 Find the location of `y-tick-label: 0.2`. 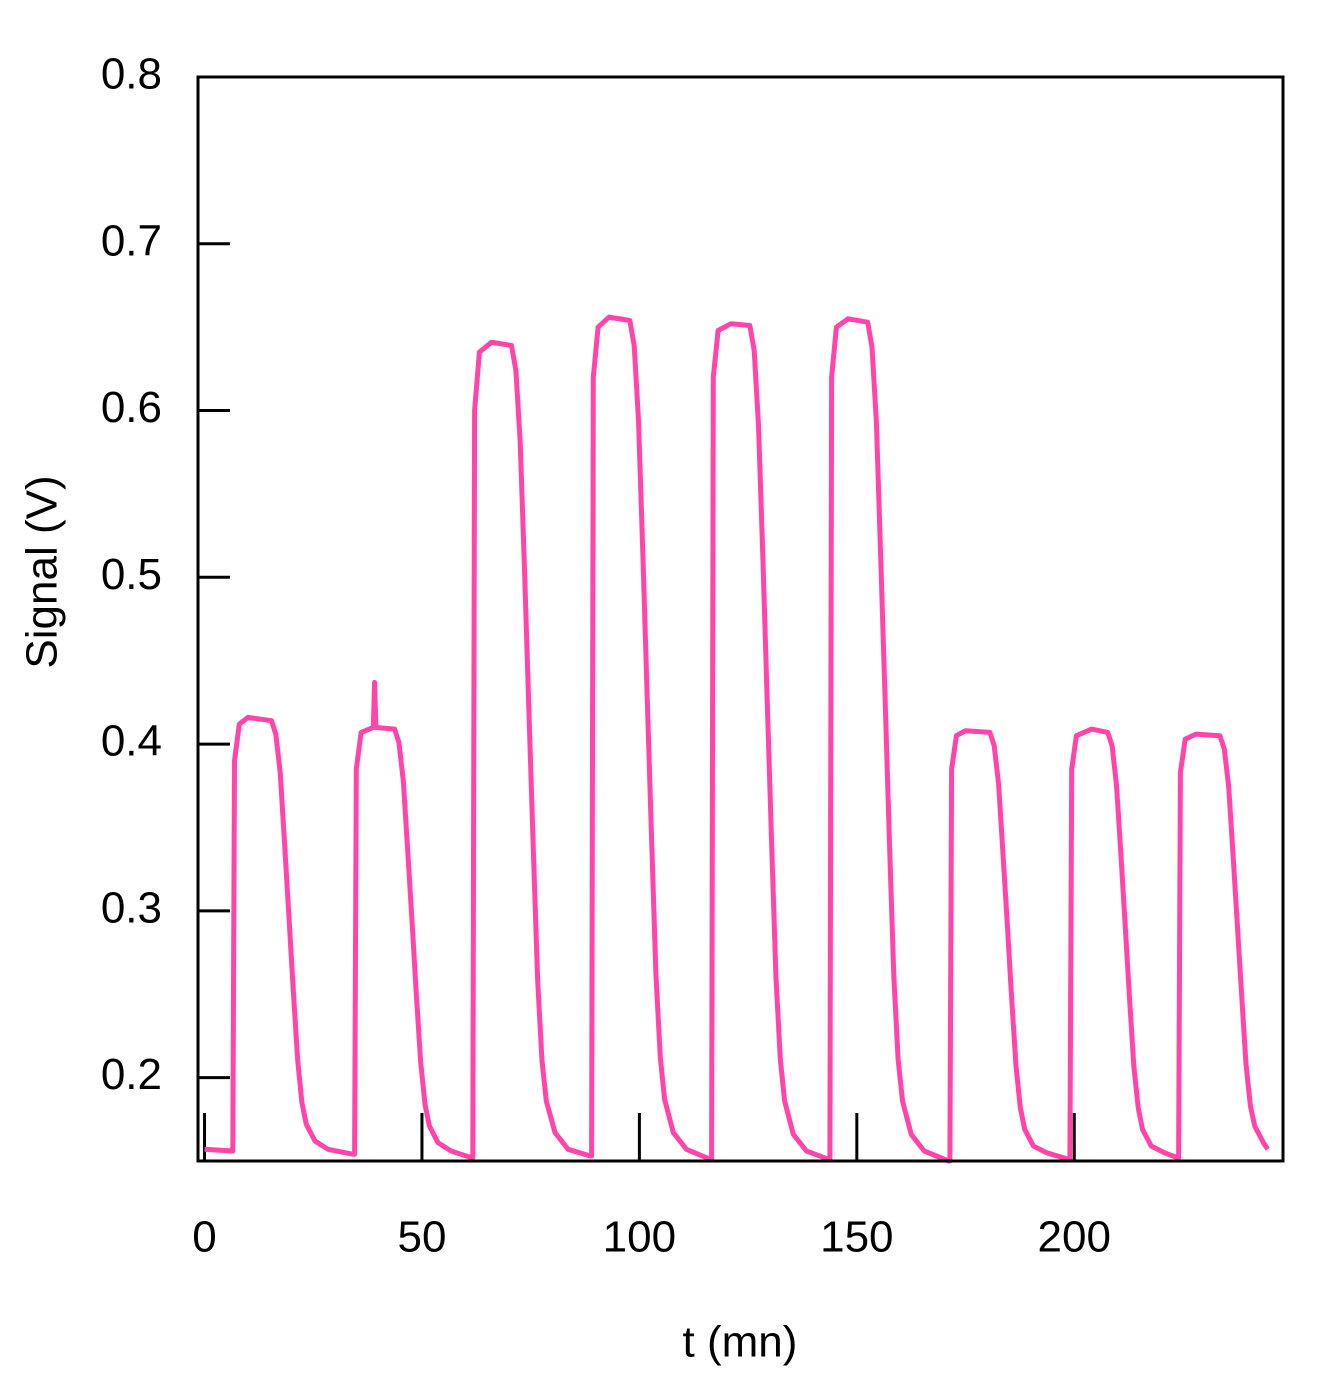

y-tick-label: 0.2 is located at coordinates (131, 1074).